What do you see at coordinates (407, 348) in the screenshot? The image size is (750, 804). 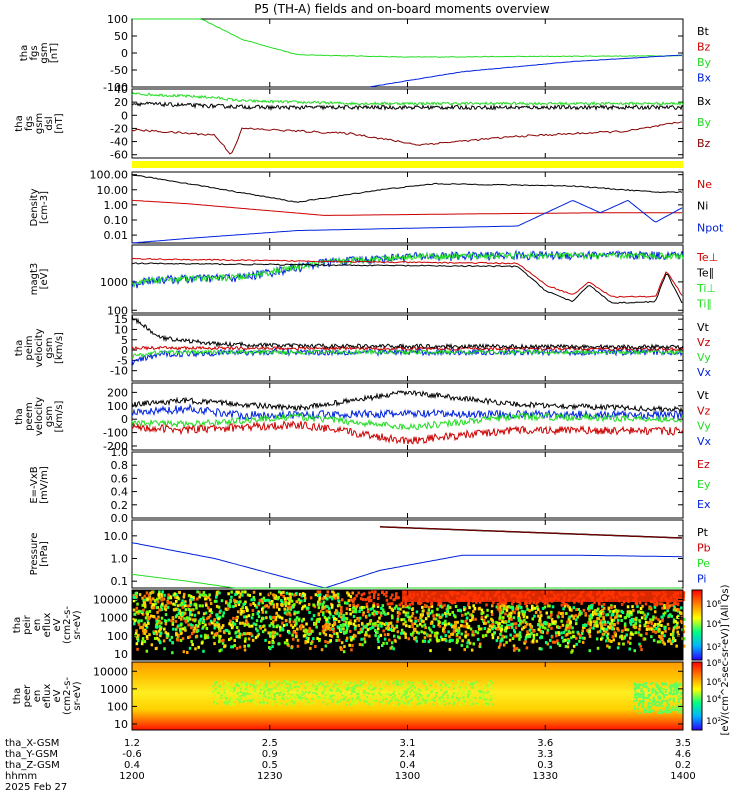 I see `series-vz` at bounding box center [407, 348].